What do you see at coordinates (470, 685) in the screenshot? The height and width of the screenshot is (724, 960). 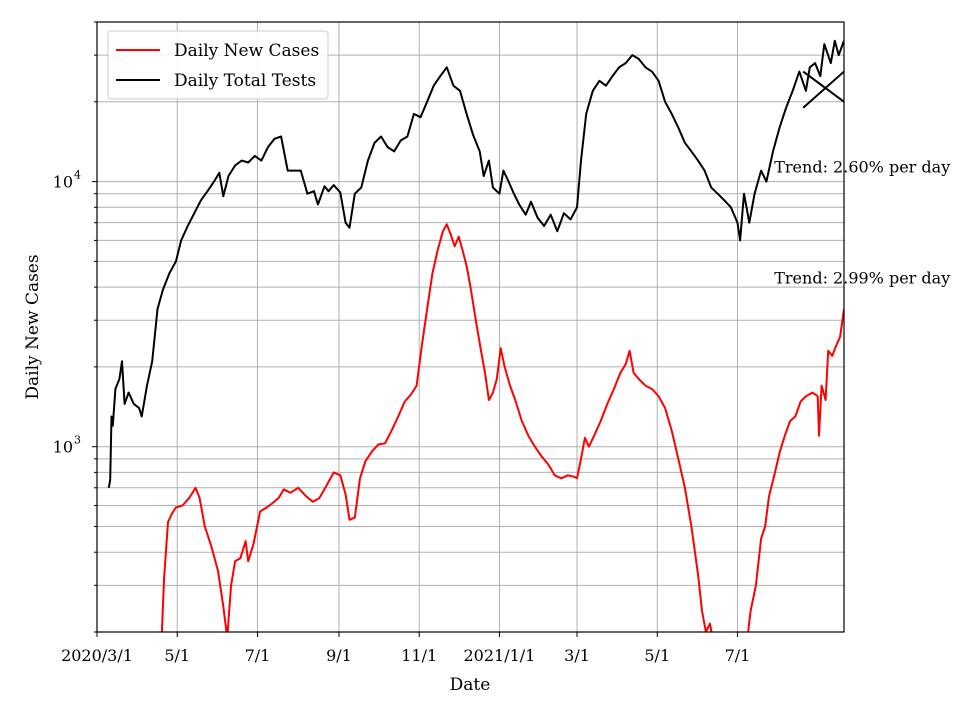 I see `x-axis-label: Date` at bounding box center [470, 685].